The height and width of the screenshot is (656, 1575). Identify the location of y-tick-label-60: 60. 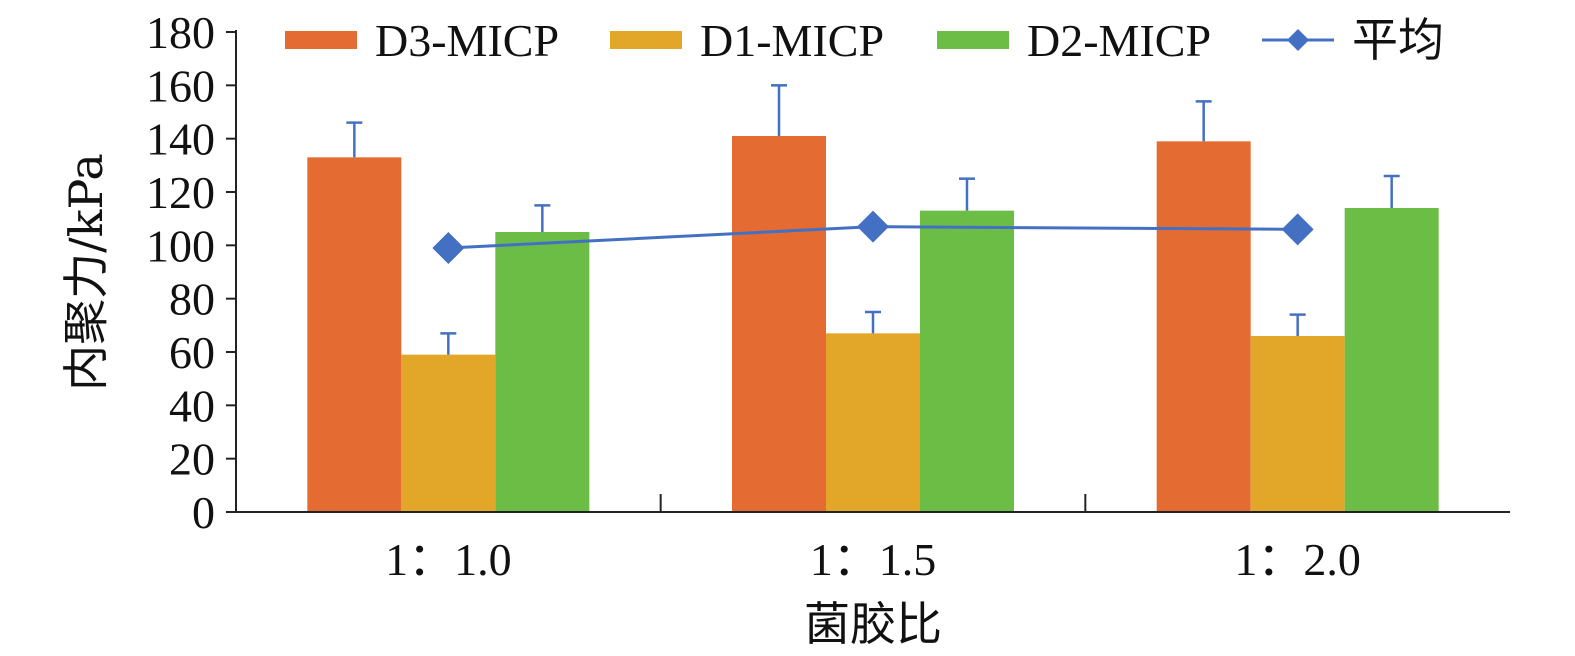
(192, 352).